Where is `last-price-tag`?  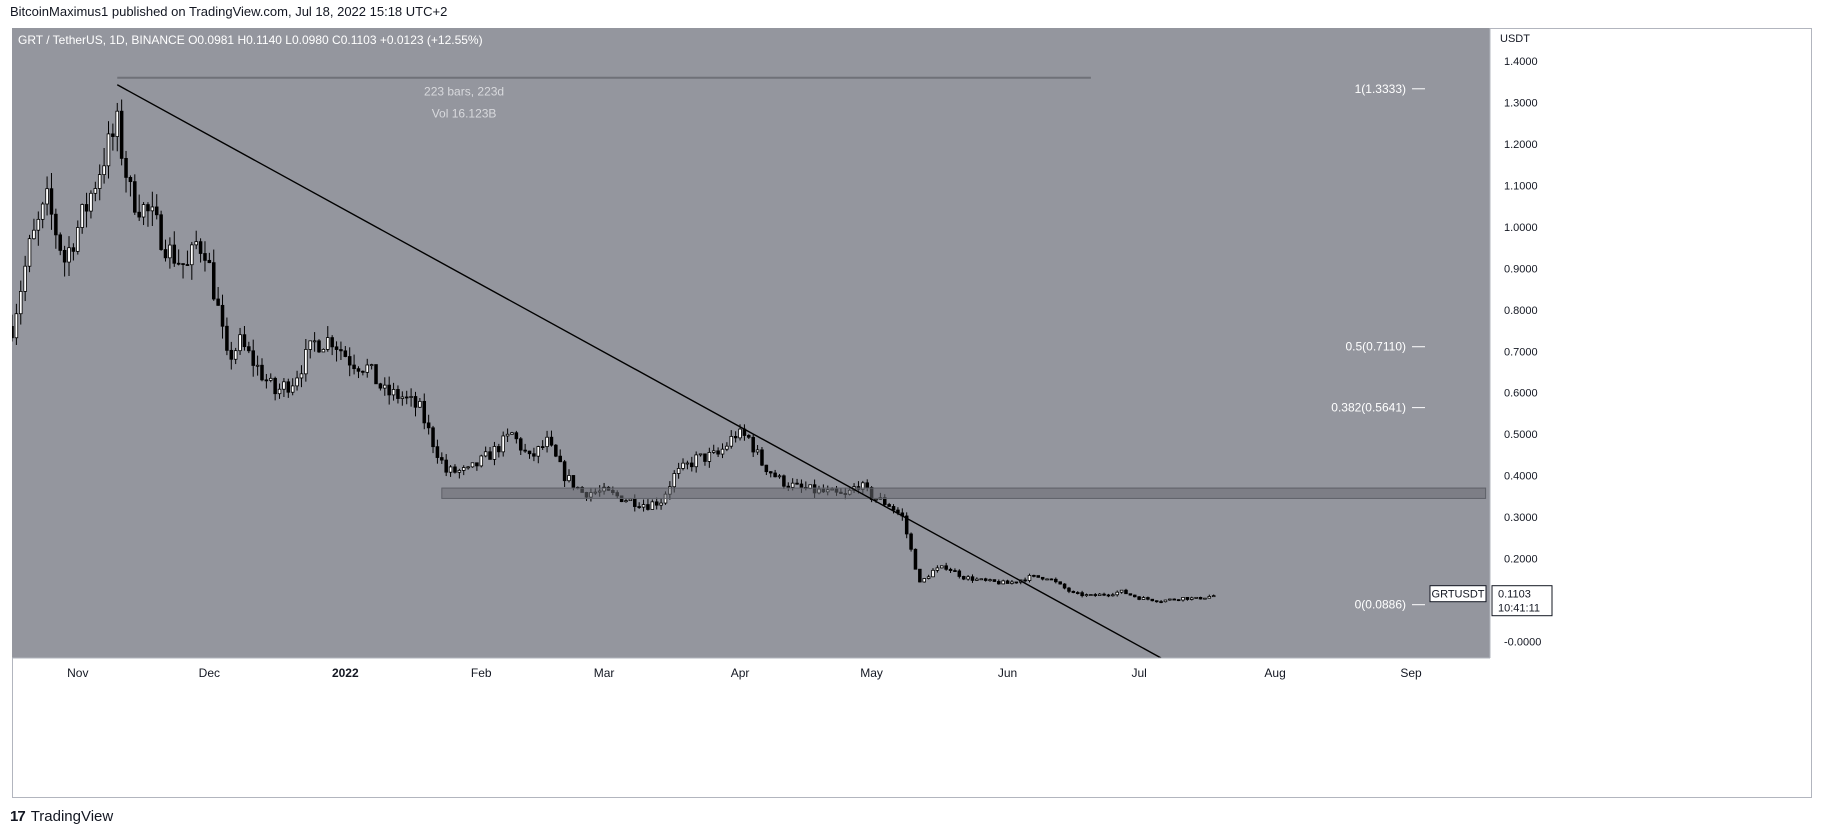
last-price-tag is located at coordinates (1522, 601).